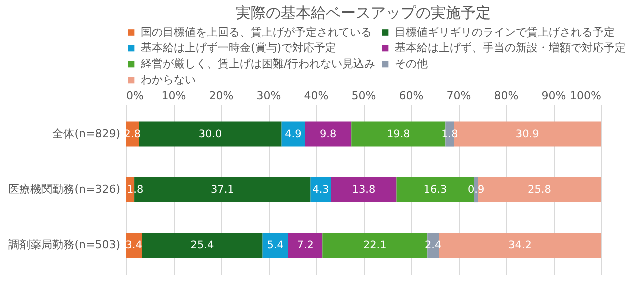  I want to click on legend-label: わからない, so click(168, 80).